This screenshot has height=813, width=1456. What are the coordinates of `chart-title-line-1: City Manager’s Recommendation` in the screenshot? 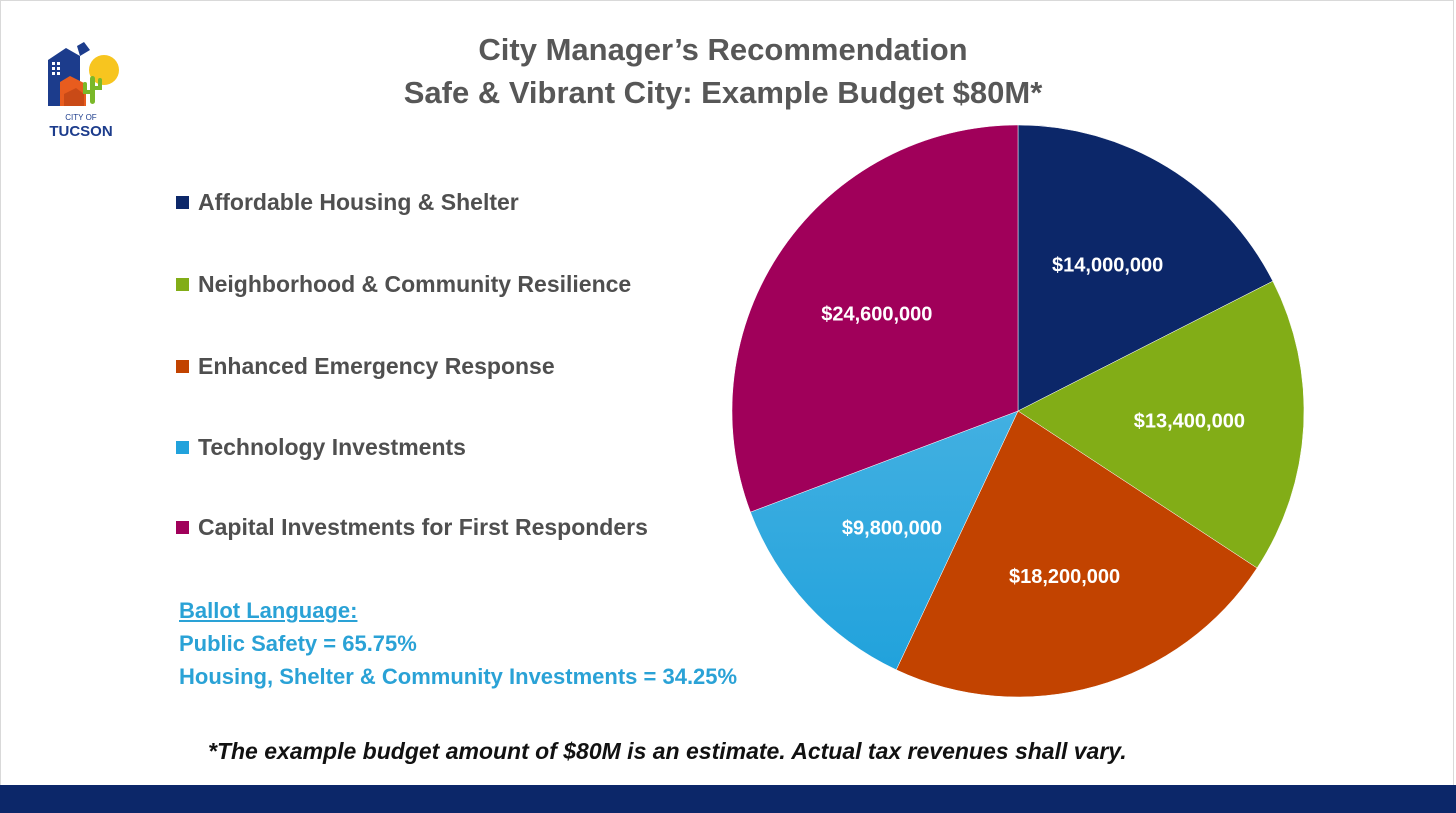 It's located at (723, 49).